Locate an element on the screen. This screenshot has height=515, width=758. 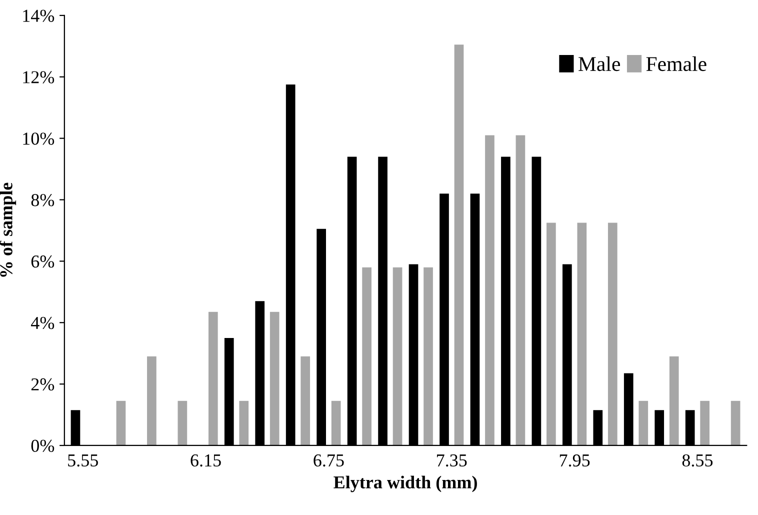
legend-label: Male is located at coordinates (599, 64).